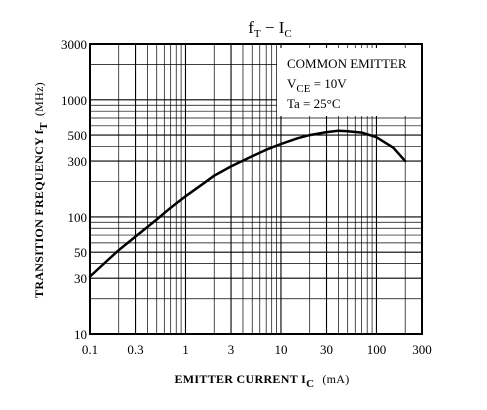 Image resolution: width=487 pixels, height=410 pixels. I want to click on x-tick-label: 300, so click(422, 349).